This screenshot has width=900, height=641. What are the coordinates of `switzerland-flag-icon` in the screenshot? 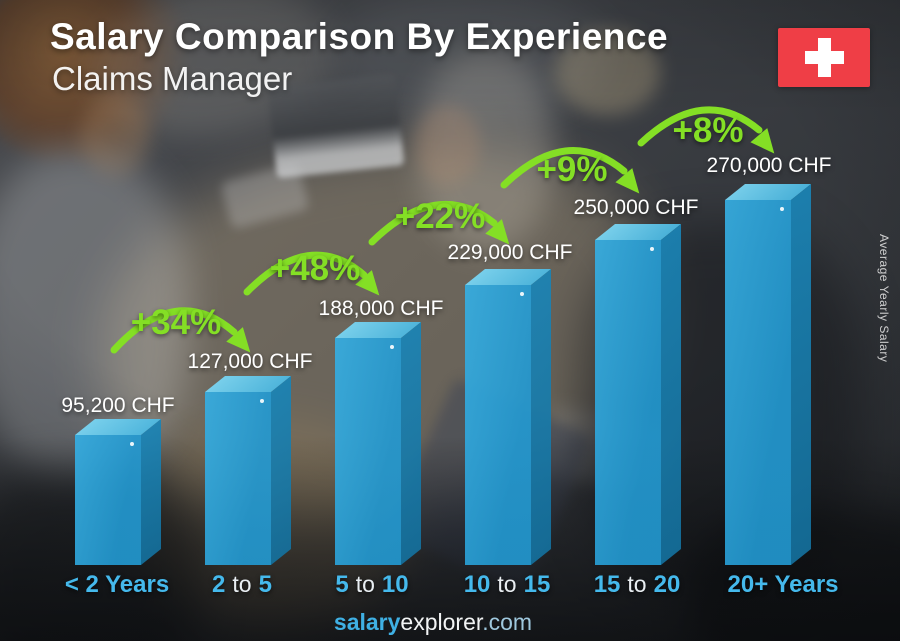 It's located at (824, 57).